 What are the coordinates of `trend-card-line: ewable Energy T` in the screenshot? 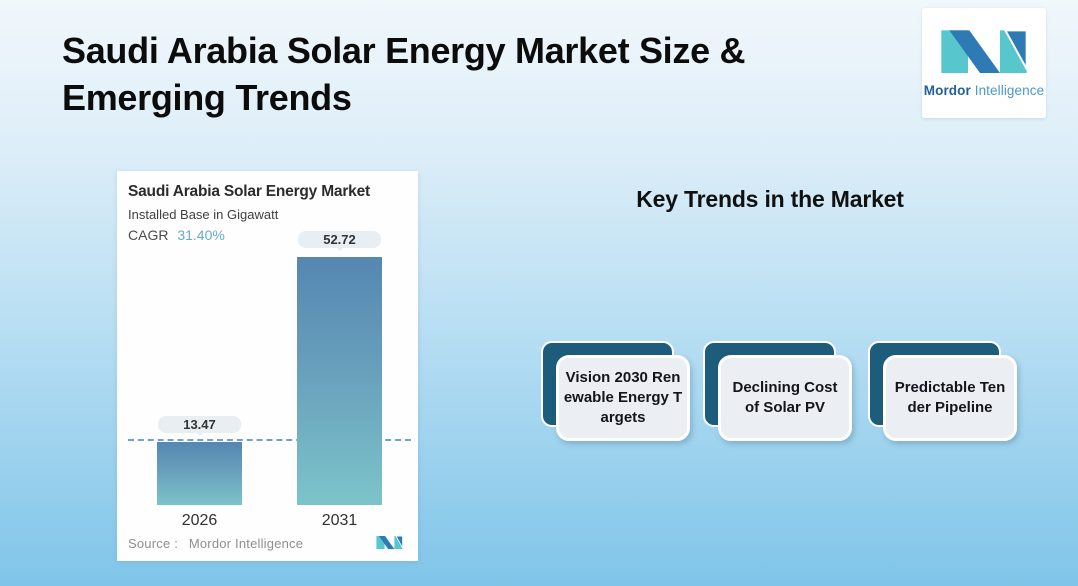 It's located at (623, 397).